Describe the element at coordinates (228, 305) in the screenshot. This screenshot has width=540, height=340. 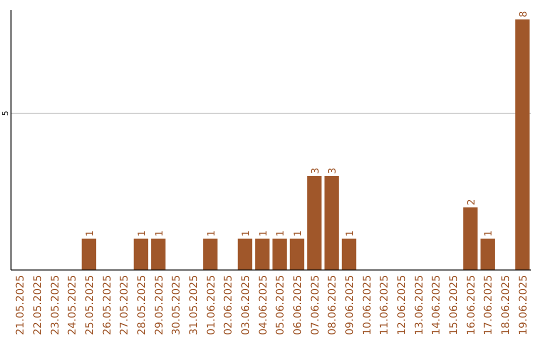
I see `x-tick-label: 02.06.2025` at that location.